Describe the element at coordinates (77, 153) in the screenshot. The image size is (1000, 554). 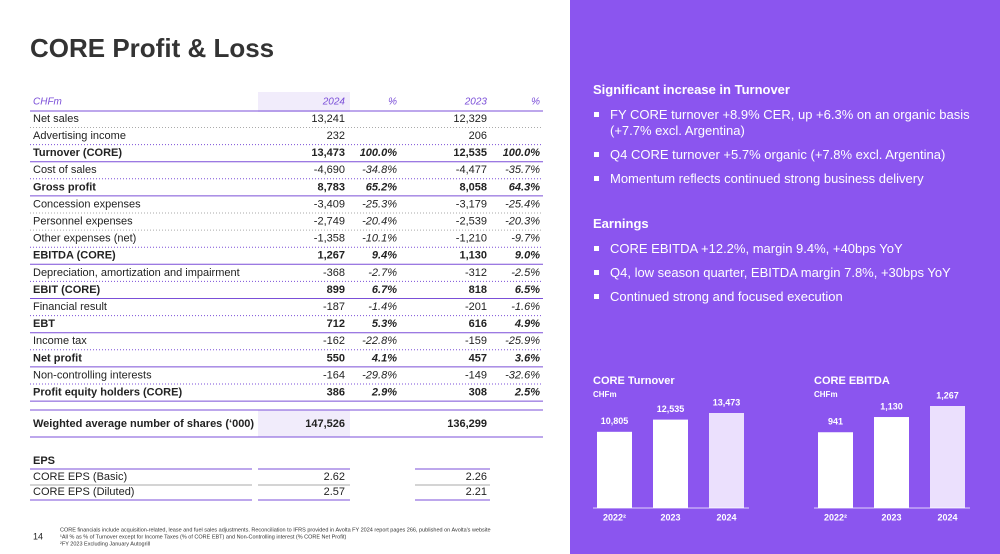
I see `table-cell: Turnover (CORE)` at that location.